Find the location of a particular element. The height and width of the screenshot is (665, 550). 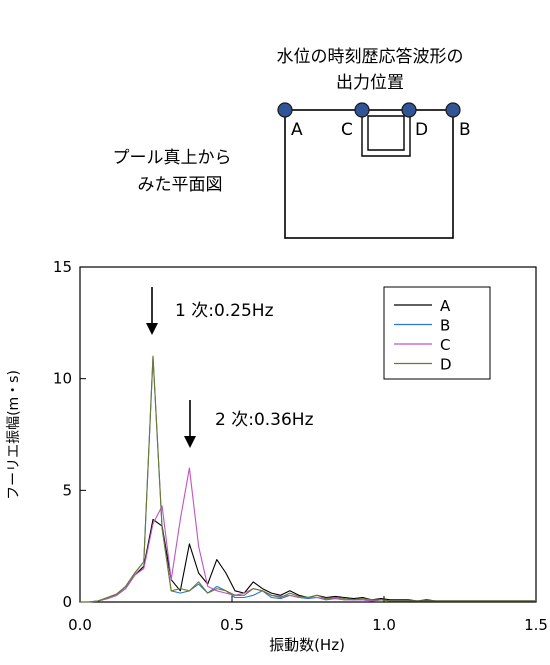

point-marker-a is located at coordinates (285, 110).